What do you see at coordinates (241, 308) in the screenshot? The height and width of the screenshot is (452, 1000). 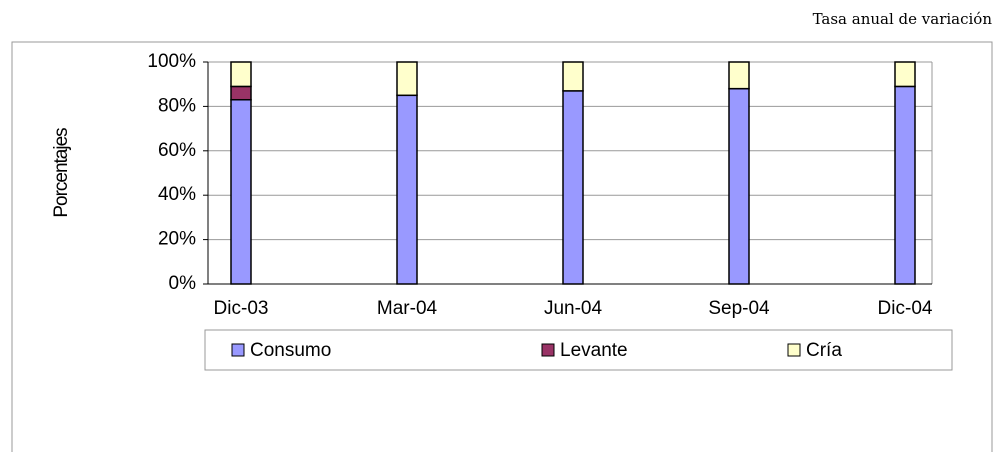 I see `x-tick-label: Dic-03` at bounding box center [241, 308].